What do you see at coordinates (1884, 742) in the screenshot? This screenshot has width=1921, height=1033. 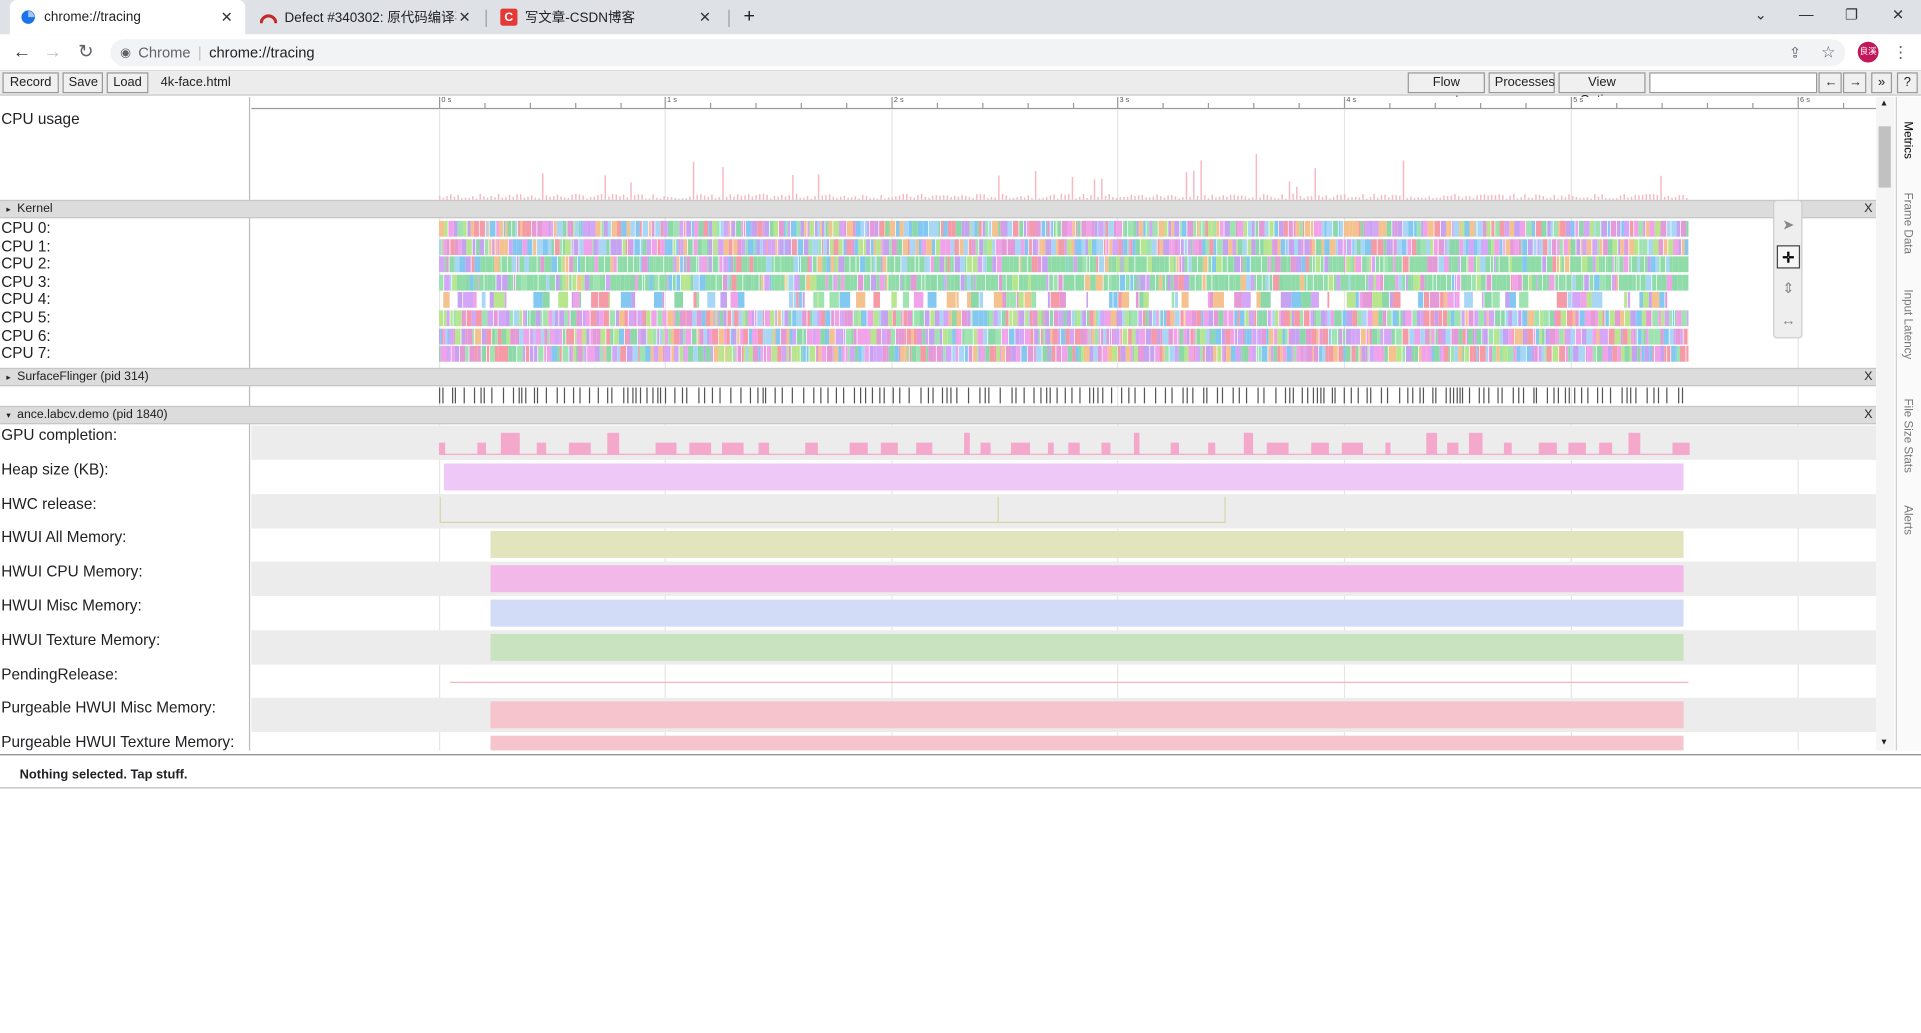 I see `scroll-down-icon: ▼` at bounding box center [1884, 742].